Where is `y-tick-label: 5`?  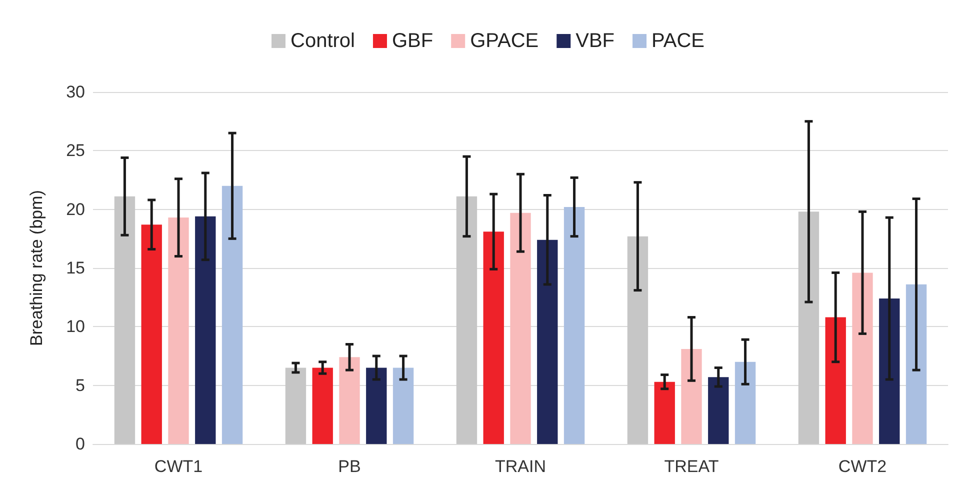
y-tick-label: 5 is located at coordinates (80, 385).